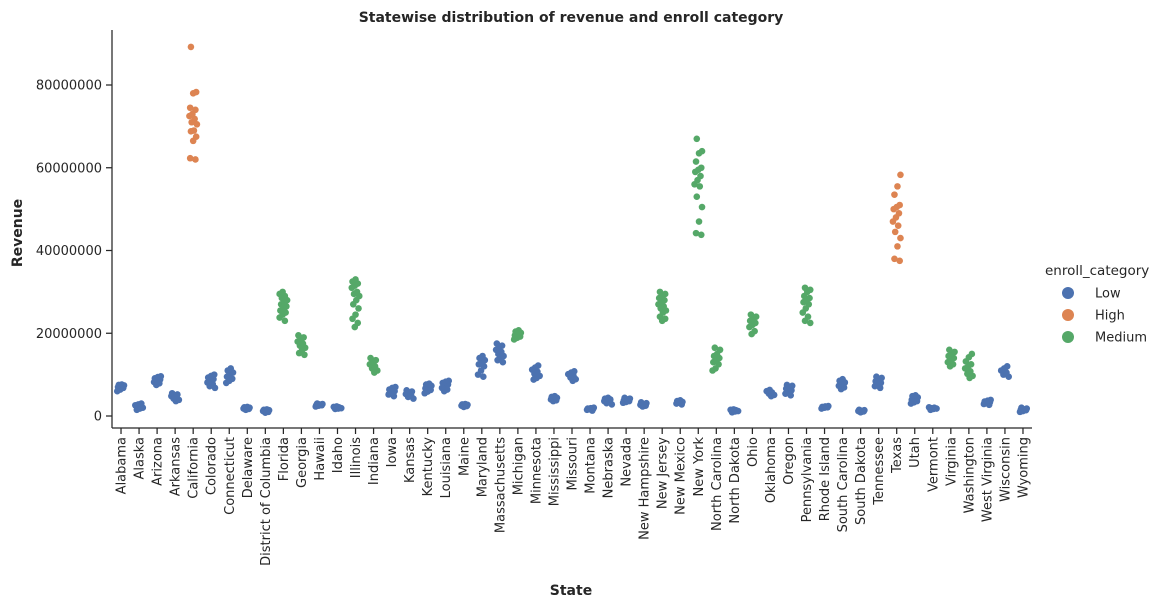 The height and width of the screenshot is (607, 1172). What do you see at coordinates (699, 467) in the screenshot?
I see `x-tick-label: New York` at bounding box center [699, 467].